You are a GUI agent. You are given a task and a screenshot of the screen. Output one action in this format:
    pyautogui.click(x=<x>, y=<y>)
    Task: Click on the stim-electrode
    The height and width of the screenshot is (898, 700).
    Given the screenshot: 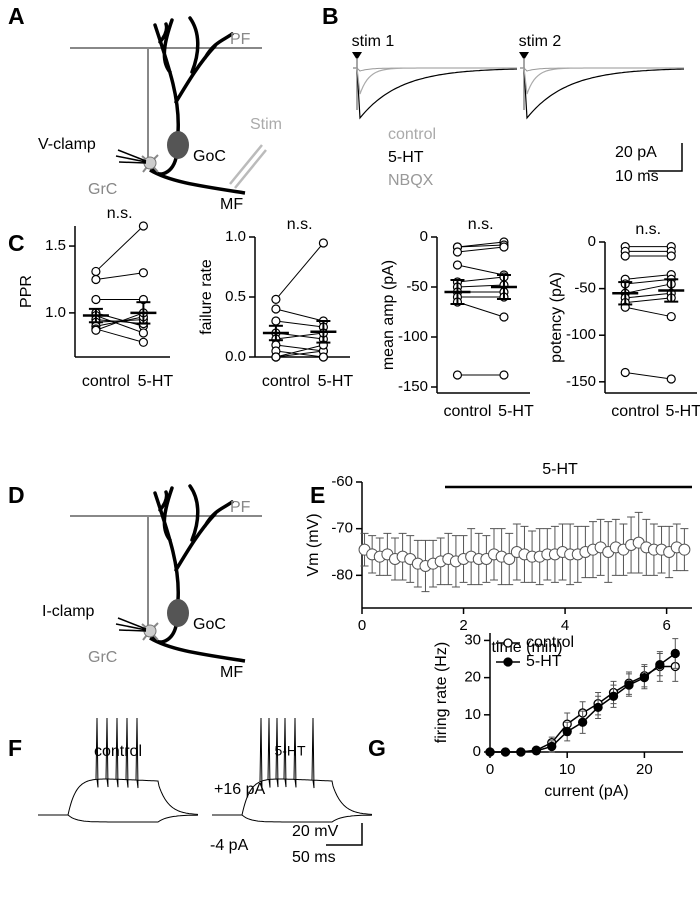 What is the action you would take?
    pyautogui.click(x=248, y=166)
    